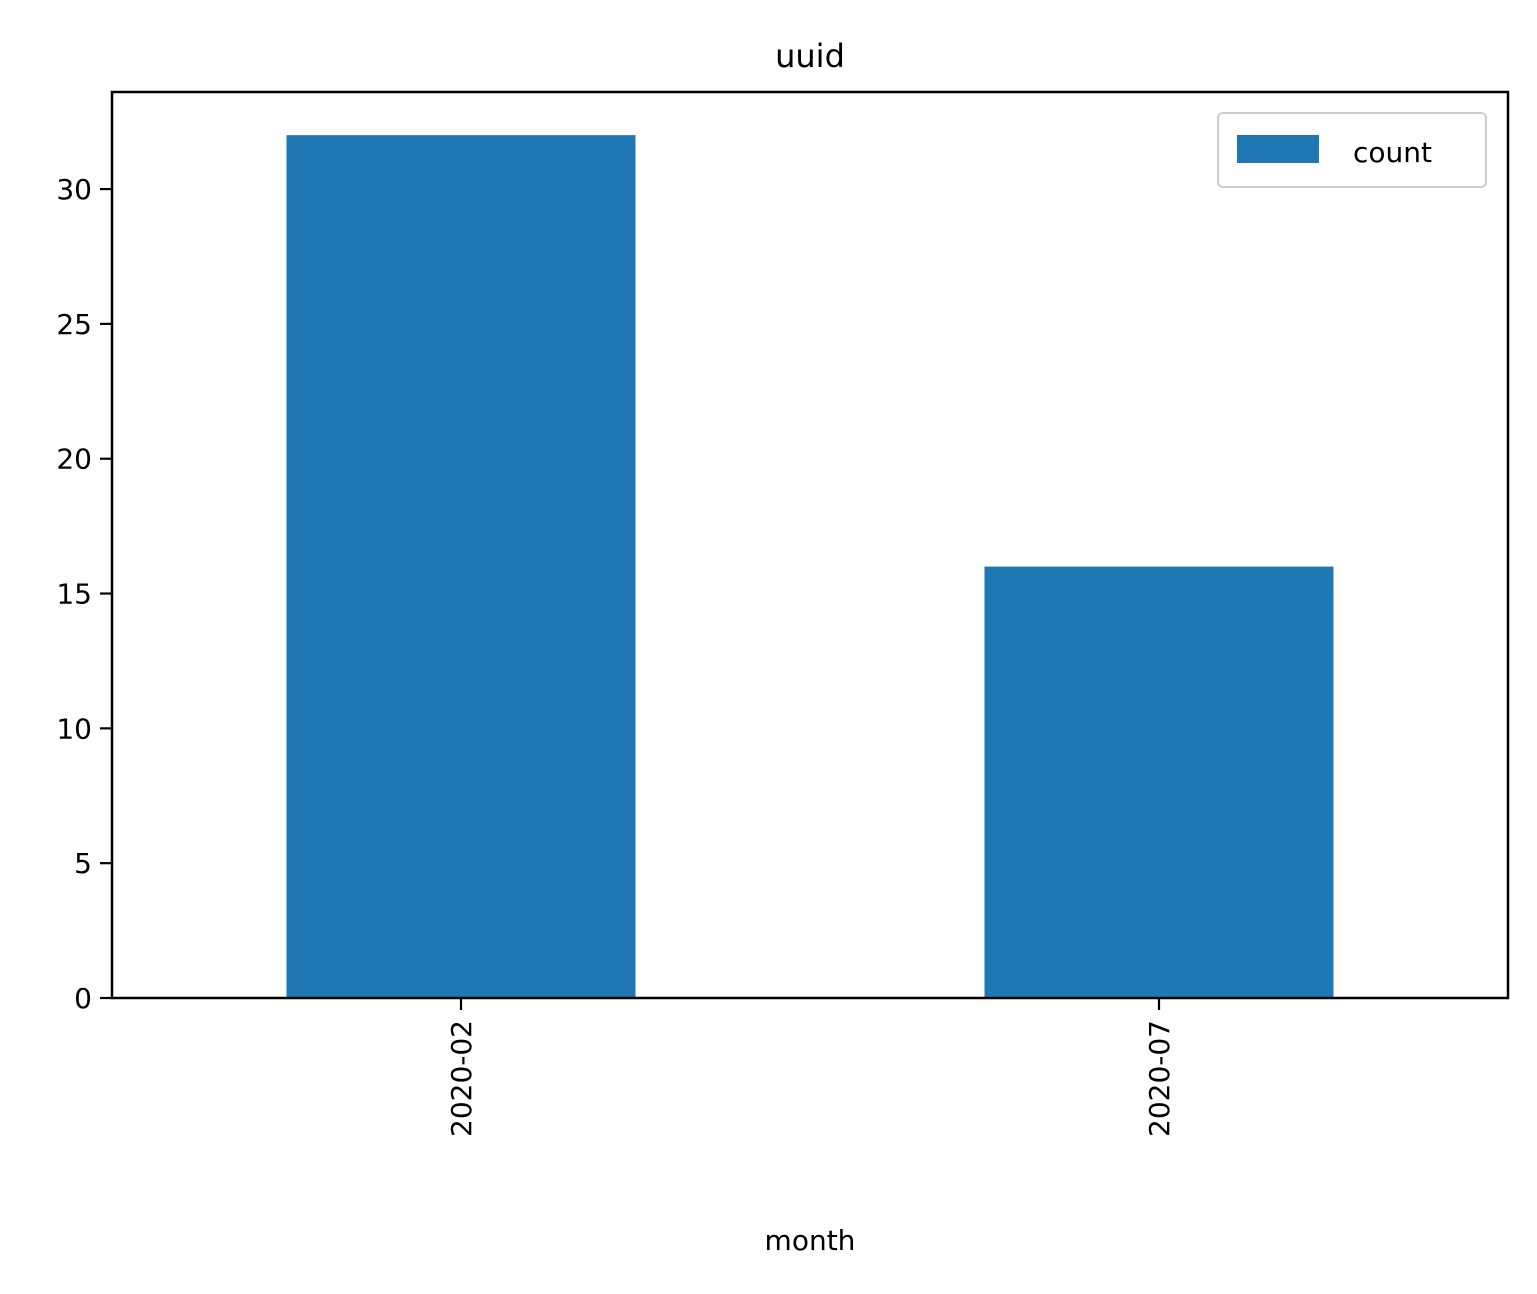 This screenshot has width=1537, height=1294. What do you see at coordinates (810, 1240) in the screenshot?
I see `x-axis-label: month` at bounding box center [810, 1240].